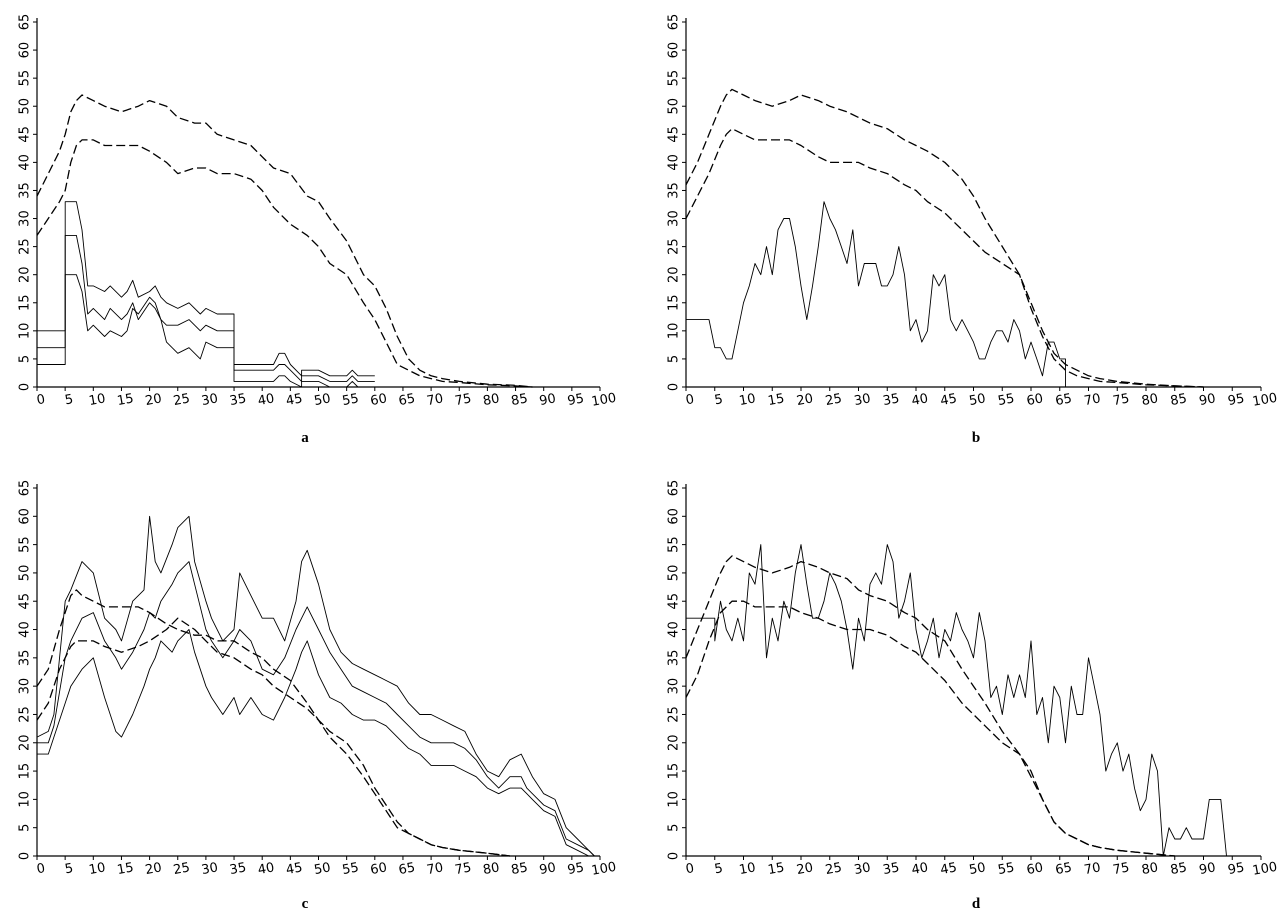 This screenshot has height=921, width=1283. Describe the element at coordinates (690, 869) in the screenshot. I see `x-tick-label: 0` at that location.